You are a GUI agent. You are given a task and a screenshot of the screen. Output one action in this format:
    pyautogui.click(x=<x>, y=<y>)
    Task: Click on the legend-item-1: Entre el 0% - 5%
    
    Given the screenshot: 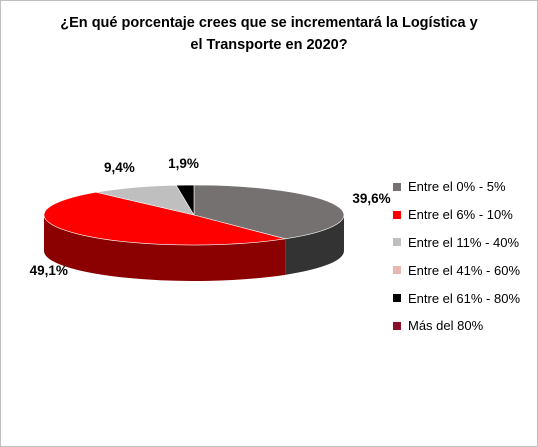 What is the action you would take?
    pyautogui.click(x=456, y=187)
    